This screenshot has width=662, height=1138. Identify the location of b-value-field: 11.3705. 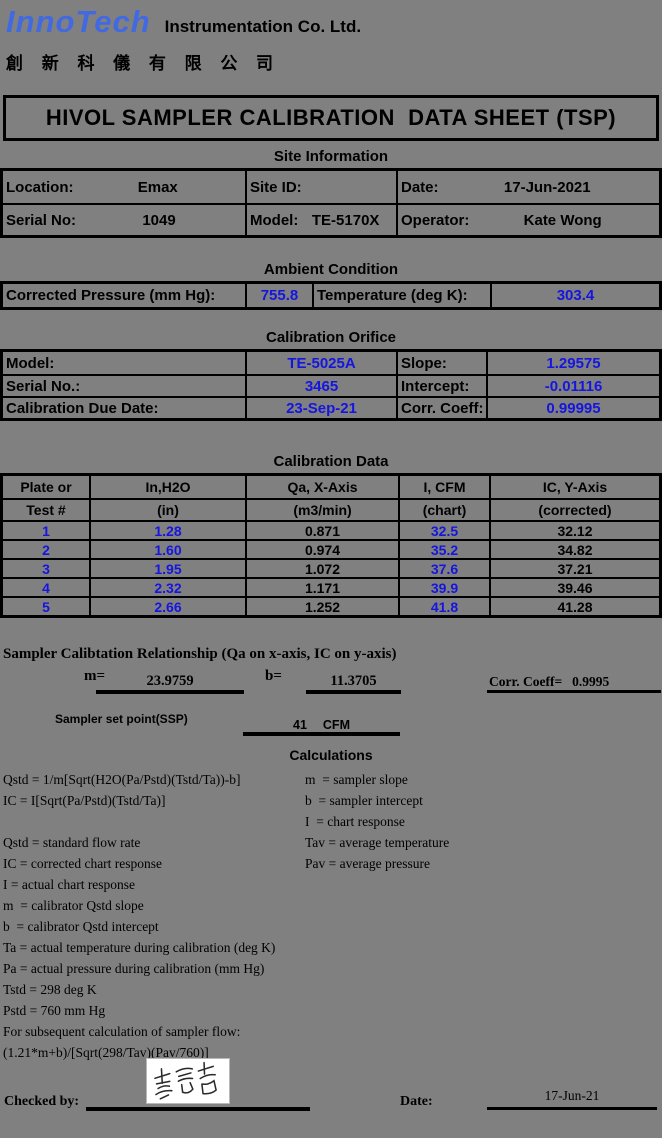
(353, 680).